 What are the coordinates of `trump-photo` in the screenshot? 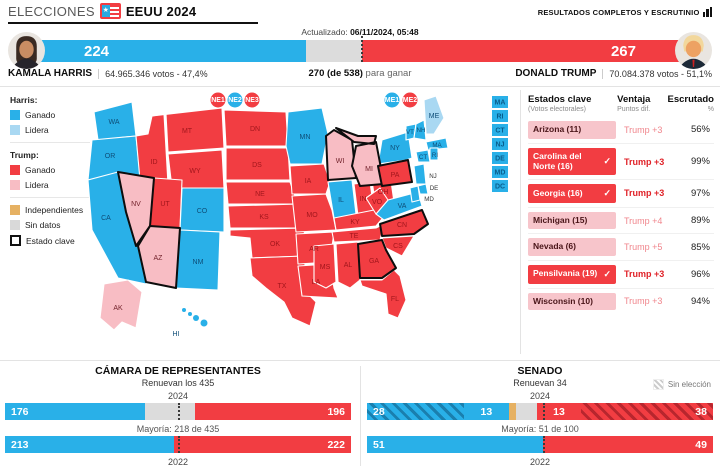 It's located at (693, 50).